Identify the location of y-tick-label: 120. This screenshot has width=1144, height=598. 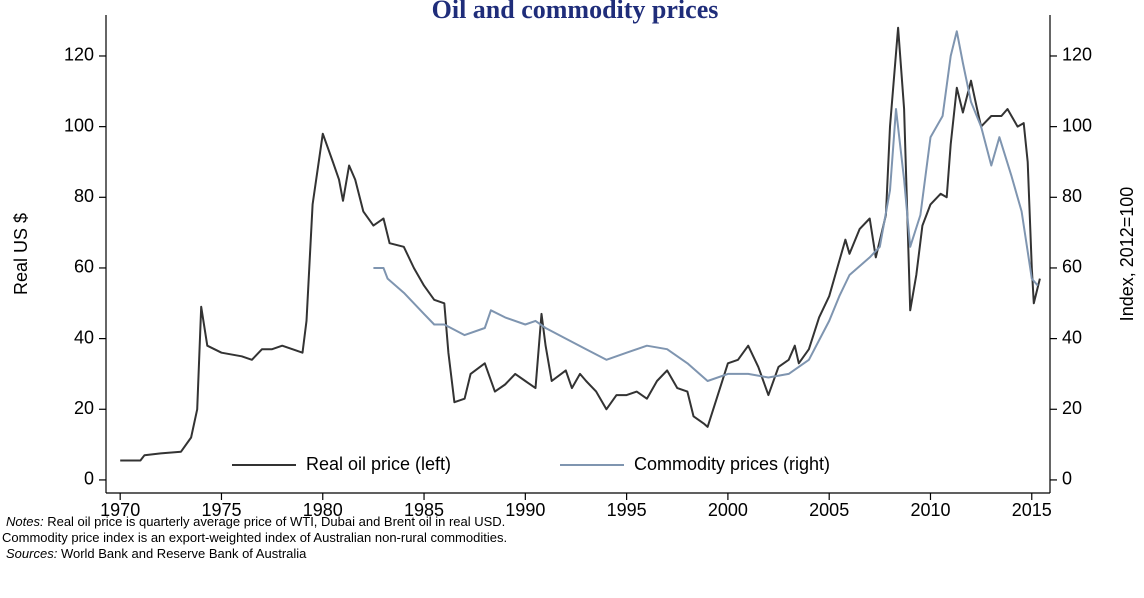
(79, 55).